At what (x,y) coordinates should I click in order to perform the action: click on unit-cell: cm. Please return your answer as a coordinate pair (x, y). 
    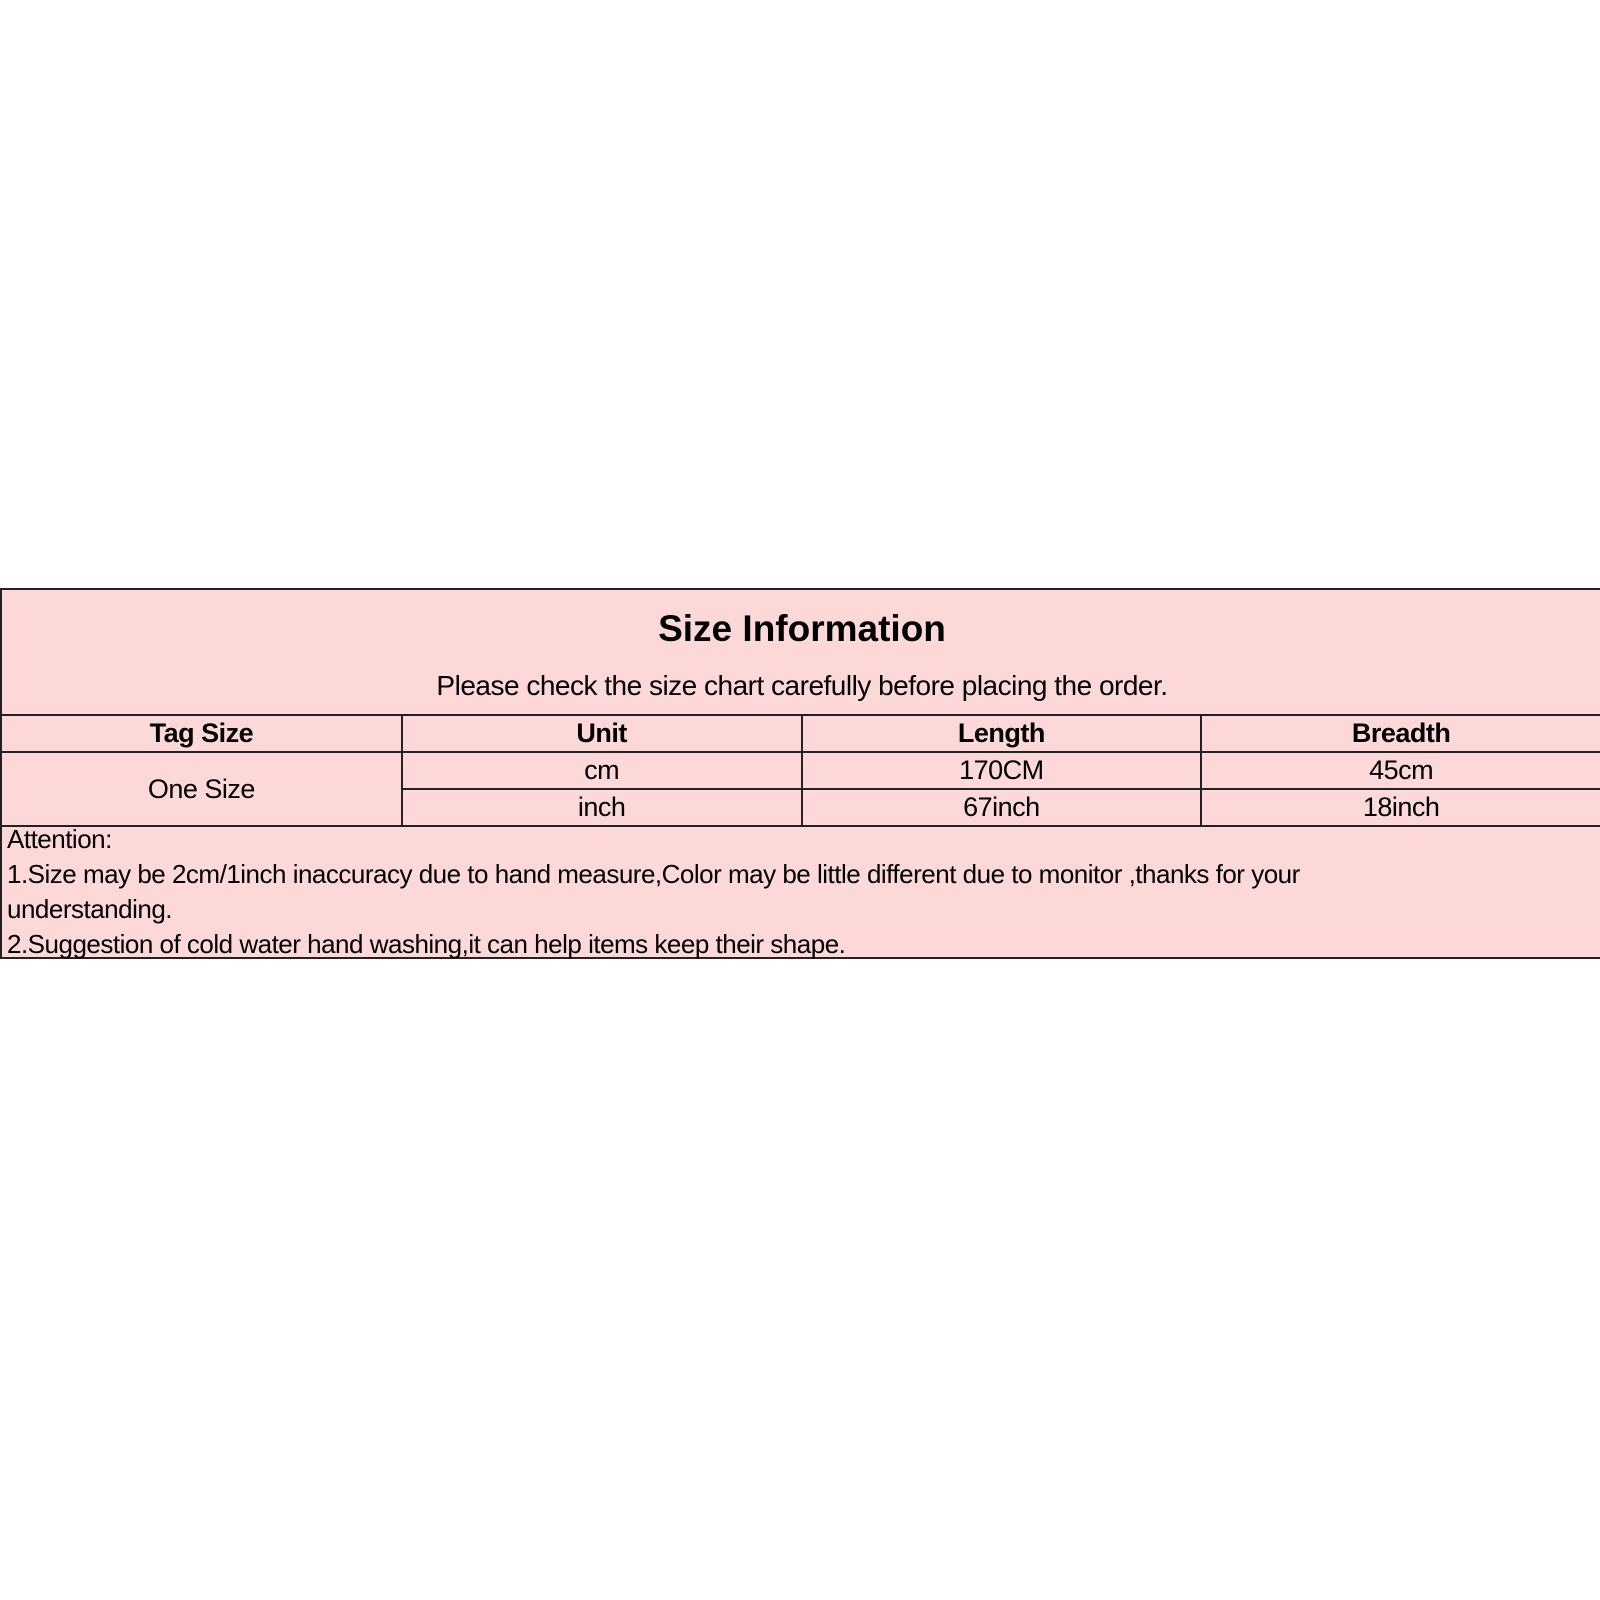
    Looking at the image, I should click on (601, 770).